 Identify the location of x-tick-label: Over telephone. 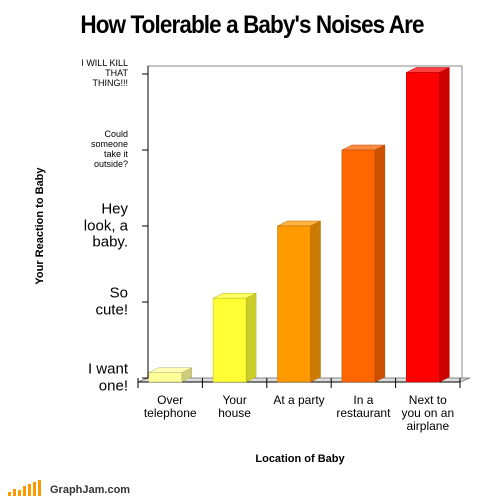
(170, 407).